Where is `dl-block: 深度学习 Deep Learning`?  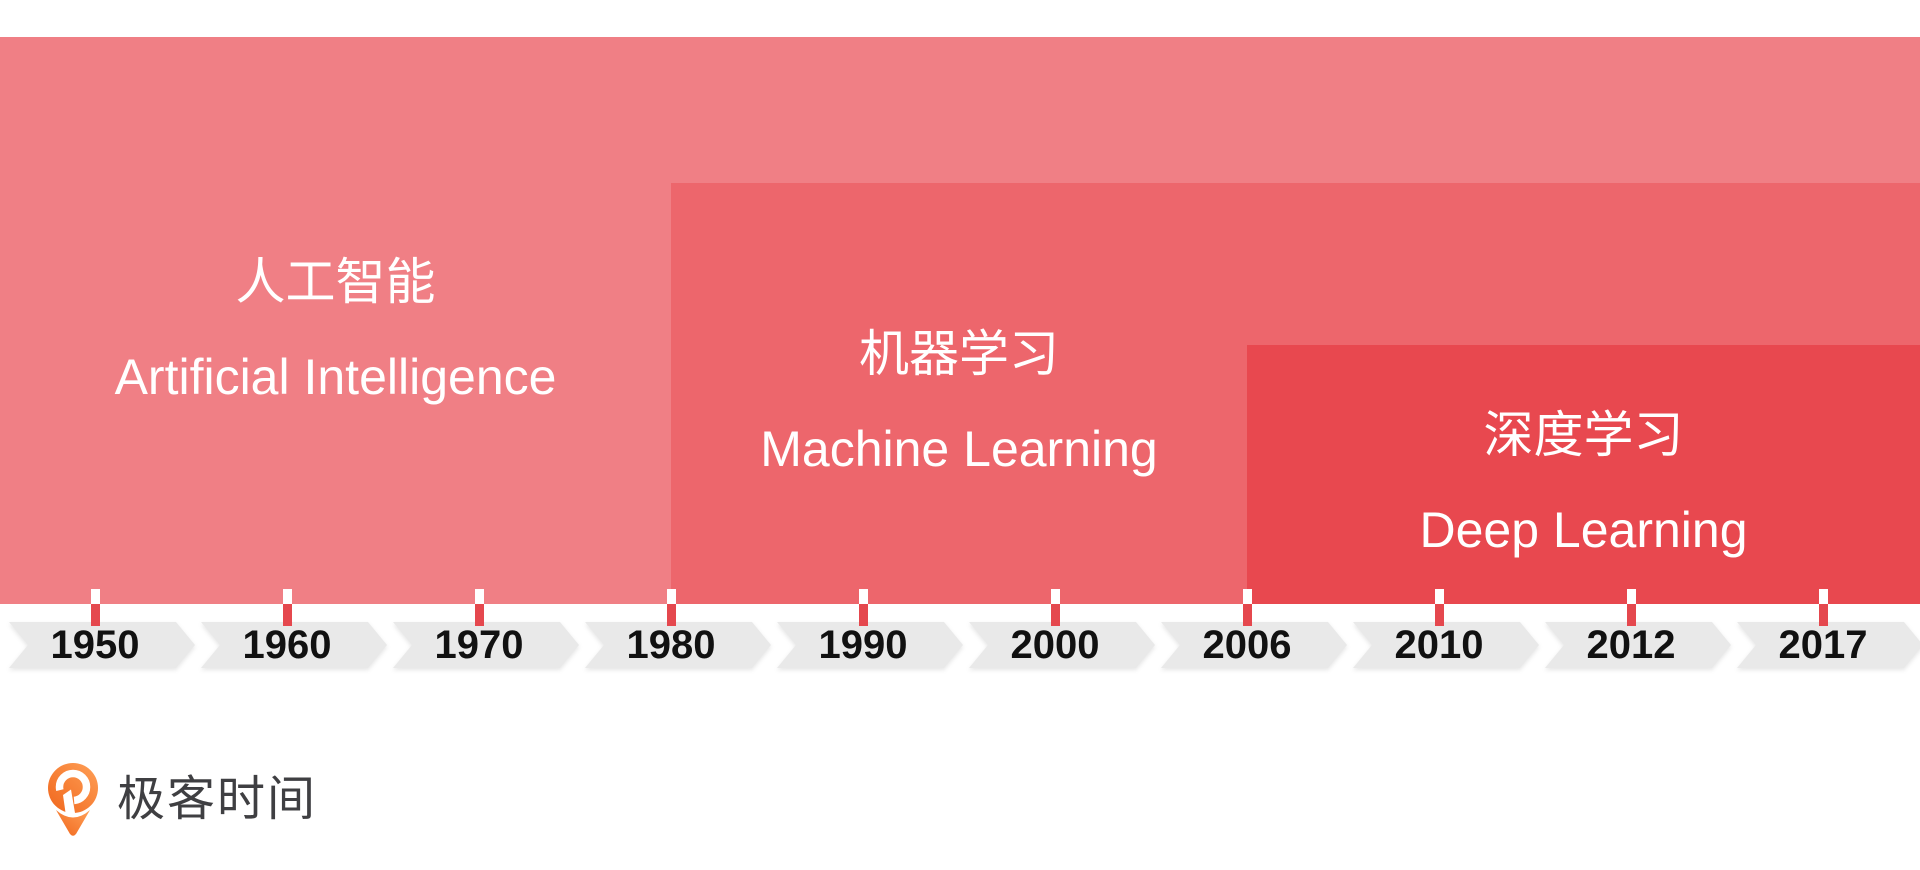 dl-block: 深度学习 Deep Learning is located at coordinates (1583, 474).